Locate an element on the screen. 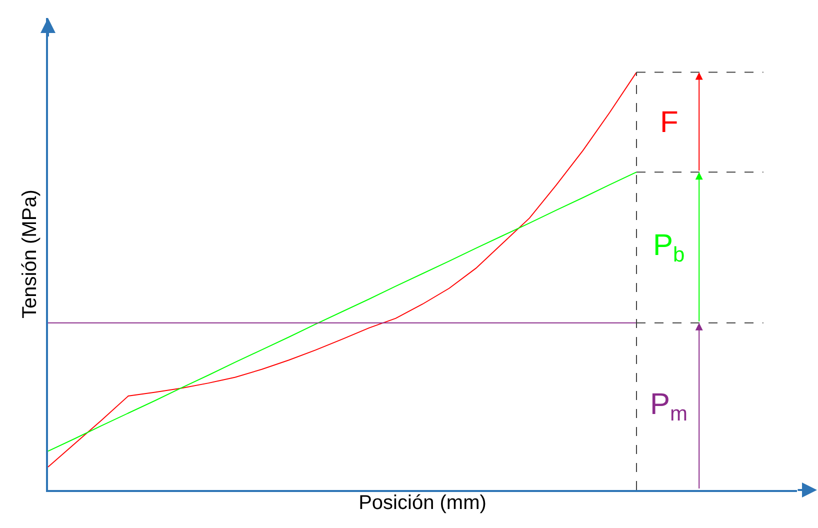 The width and height of the screenshot is (818, 528). annotation: P$_{m}$ is located at coordinates (669, 407).